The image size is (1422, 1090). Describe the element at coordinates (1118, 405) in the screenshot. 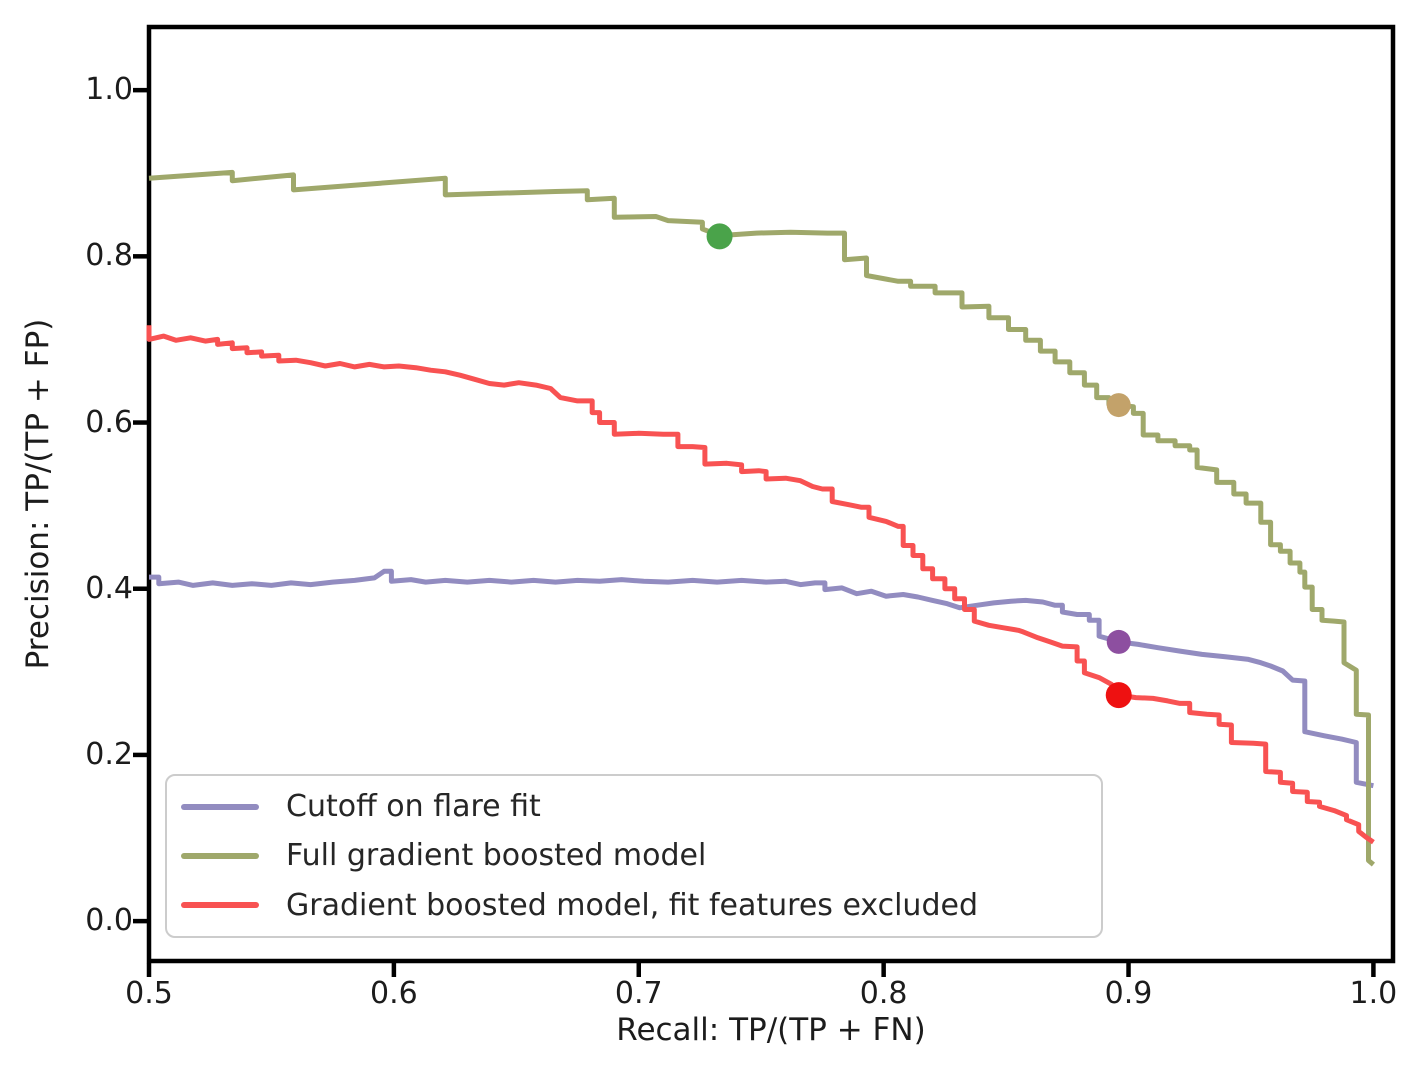

I see `tan-operating-point` at that location.